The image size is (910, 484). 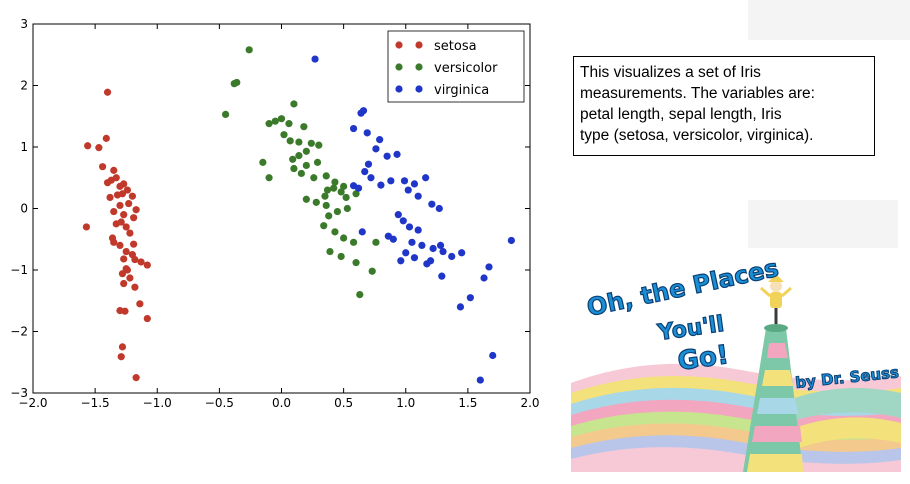 I want to click on legend-label-versicolor: versicolor, so click(x=466, y=68).